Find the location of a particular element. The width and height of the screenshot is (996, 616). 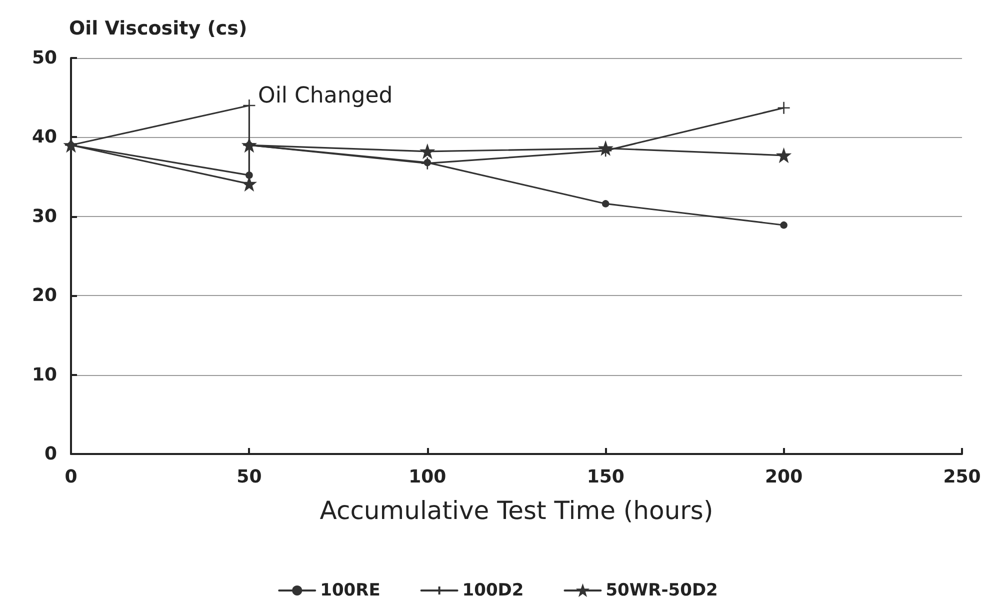

x-tick-label: 50 is located at coordinates (249, 477).